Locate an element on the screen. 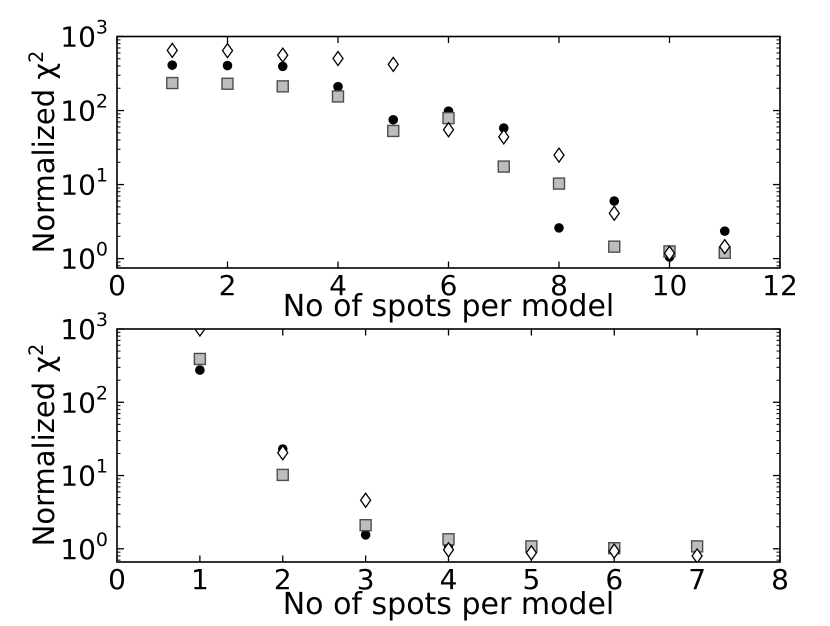  x-tick-label: 1 is located at coordinates (200, 579).